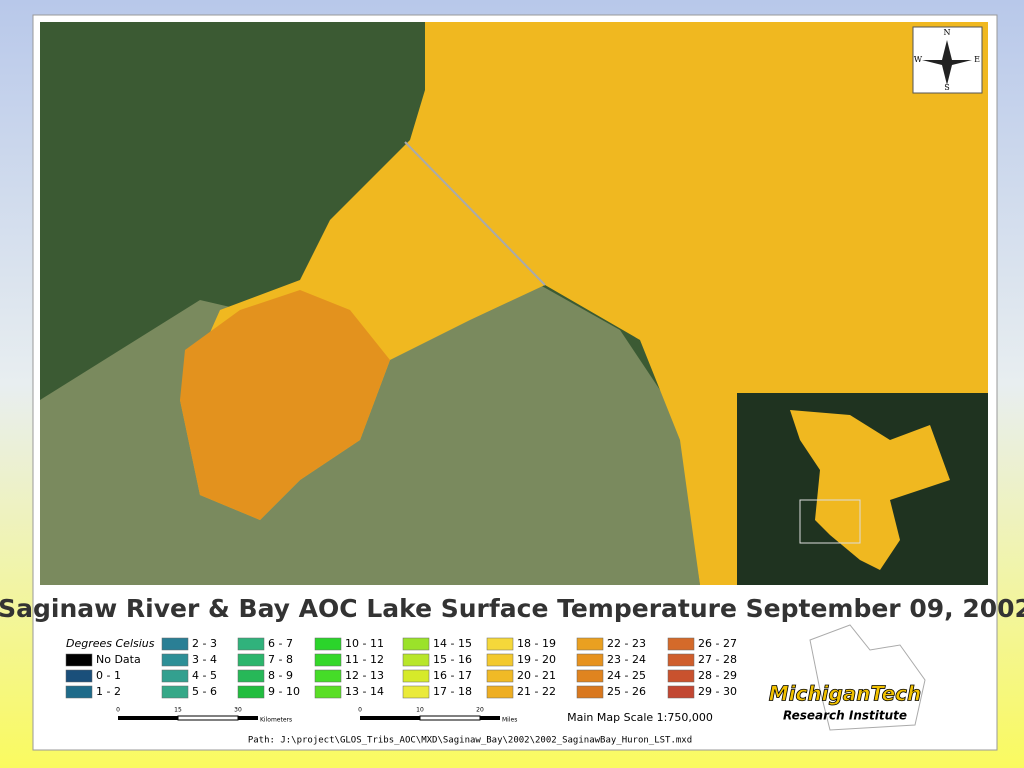  I want to click on inset-box, so click(830, 521).